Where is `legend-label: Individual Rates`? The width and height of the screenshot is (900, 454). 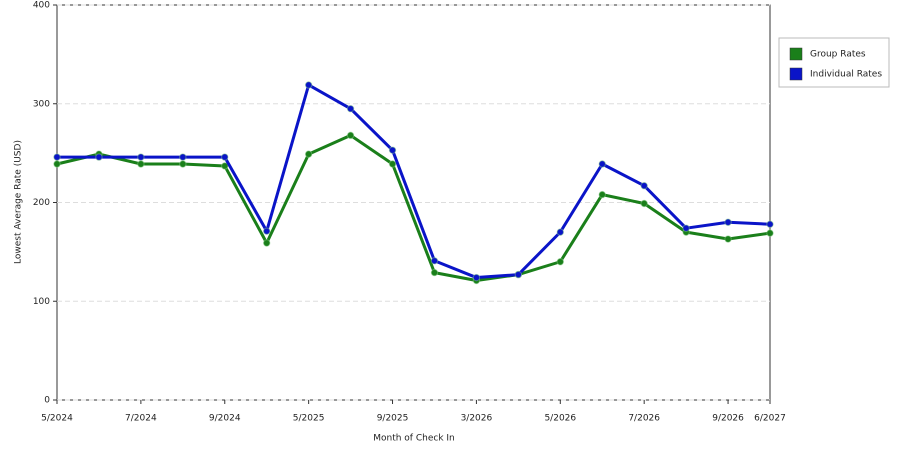
legend-label: Individual Rates is located at coordinates (846, 75).